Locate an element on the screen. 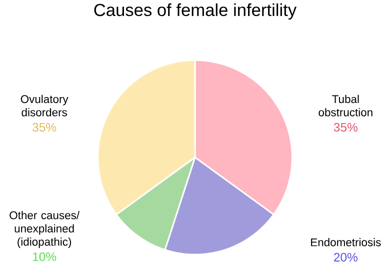 The width and height of the screenshot is (390, 265). slice-label: Endometriosis is located at coordinates (346, 242).